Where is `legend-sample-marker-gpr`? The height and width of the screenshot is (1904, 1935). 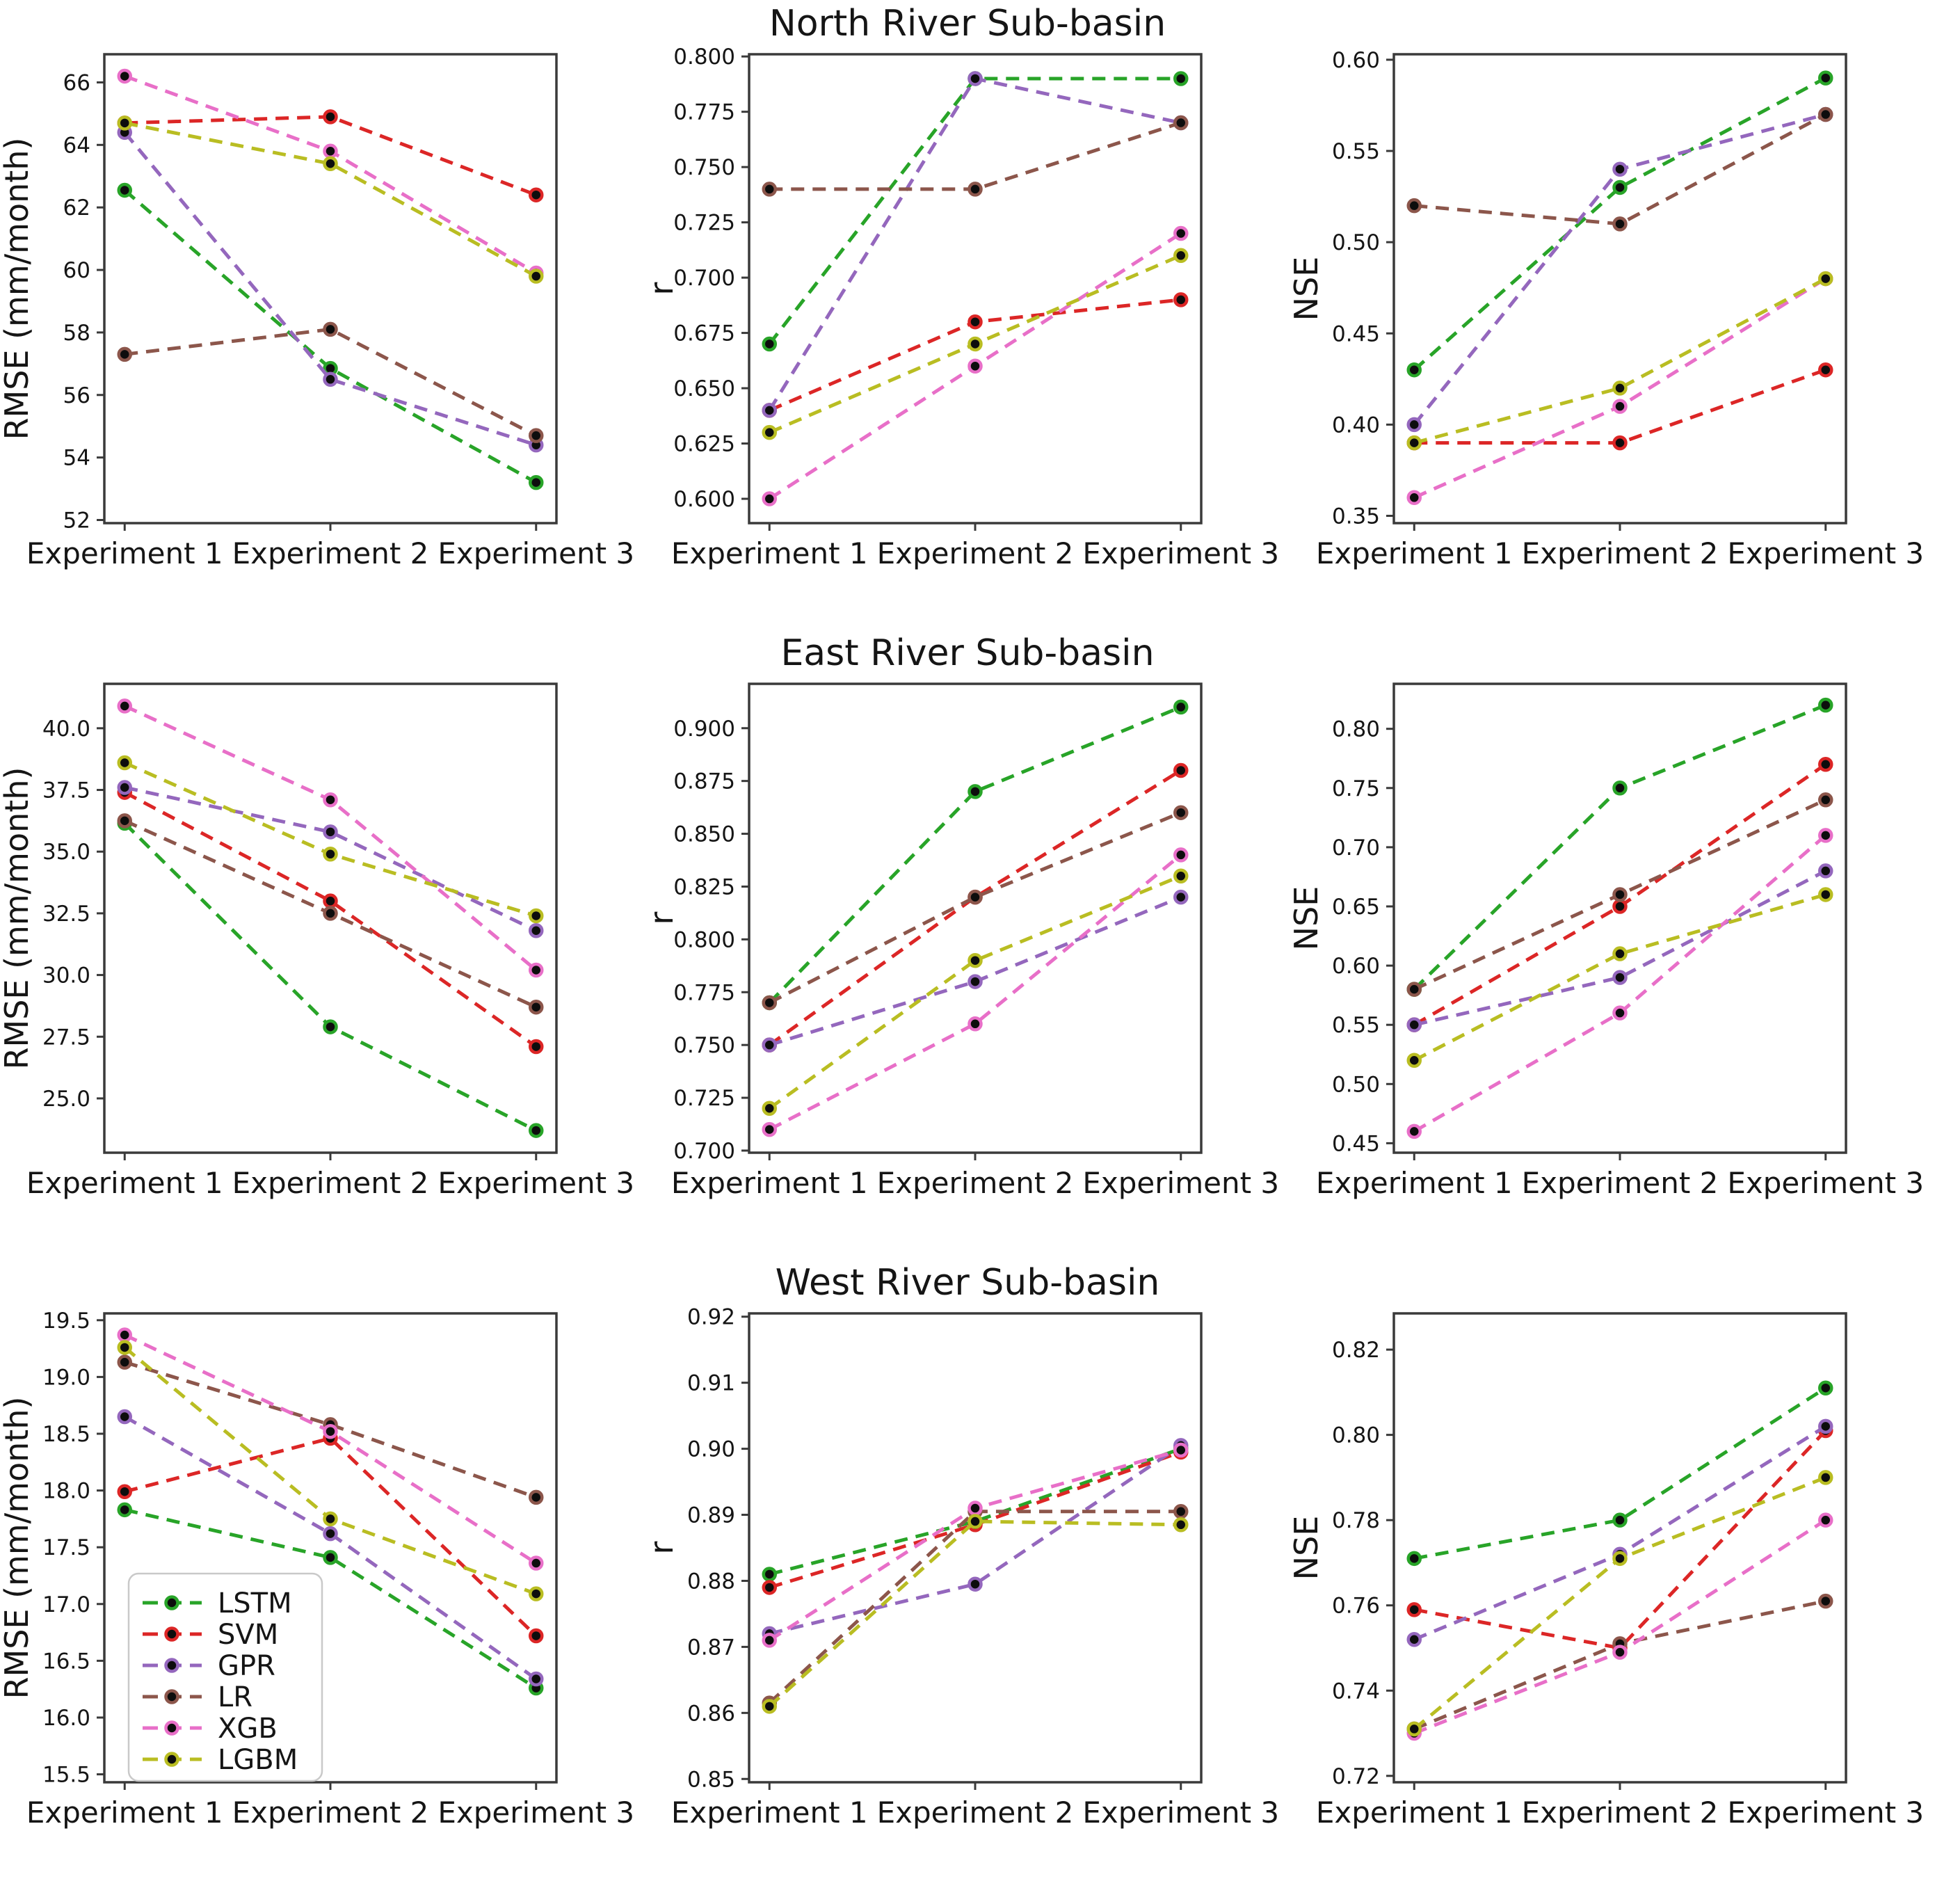 legend-sample-marker-gpr is located at coordinates (171, 1665).